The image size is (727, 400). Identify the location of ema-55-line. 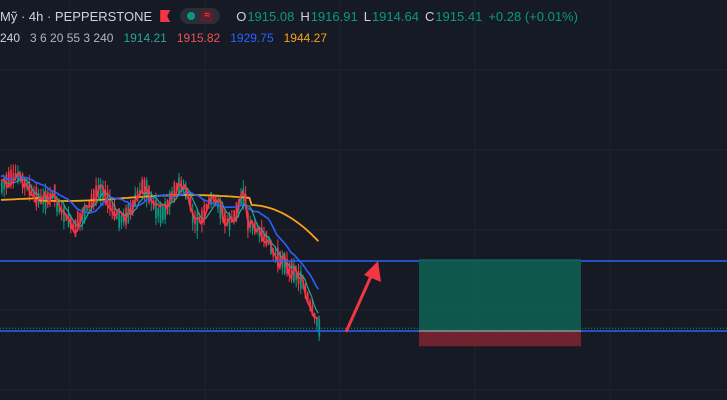
(160, 232).